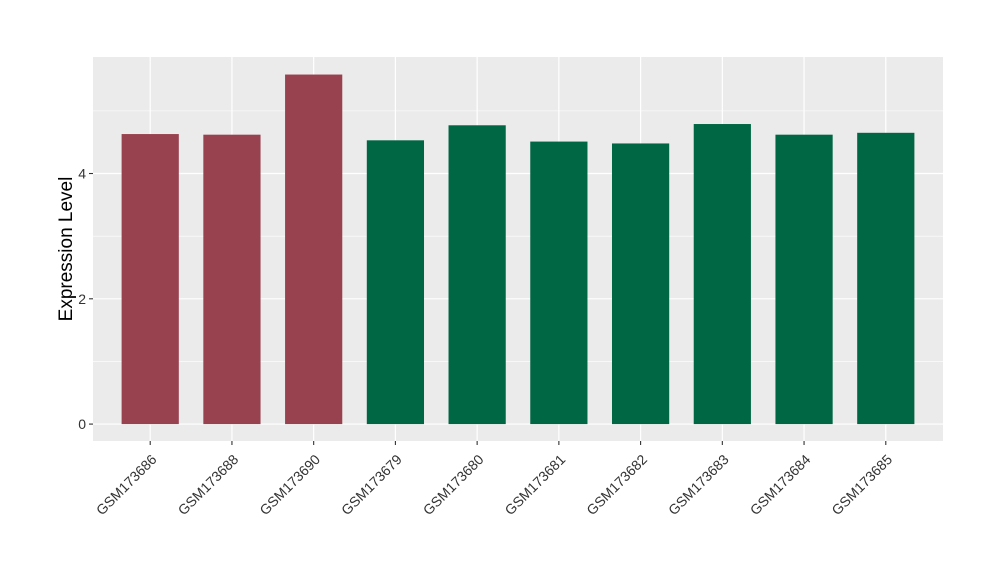 The width and height of the screenshot is (1000, 580). I want to click on bar-GSM173680, so click(477, 275).